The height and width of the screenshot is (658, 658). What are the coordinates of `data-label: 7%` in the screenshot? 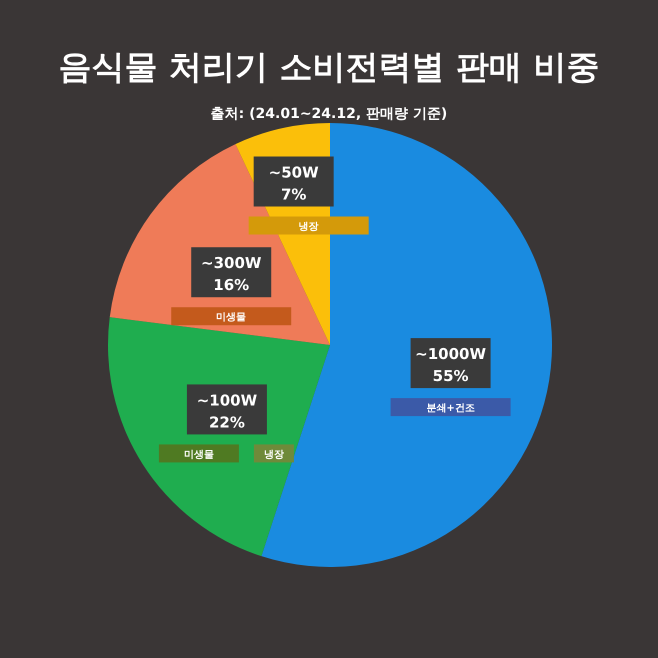 It's located at (293, 195).